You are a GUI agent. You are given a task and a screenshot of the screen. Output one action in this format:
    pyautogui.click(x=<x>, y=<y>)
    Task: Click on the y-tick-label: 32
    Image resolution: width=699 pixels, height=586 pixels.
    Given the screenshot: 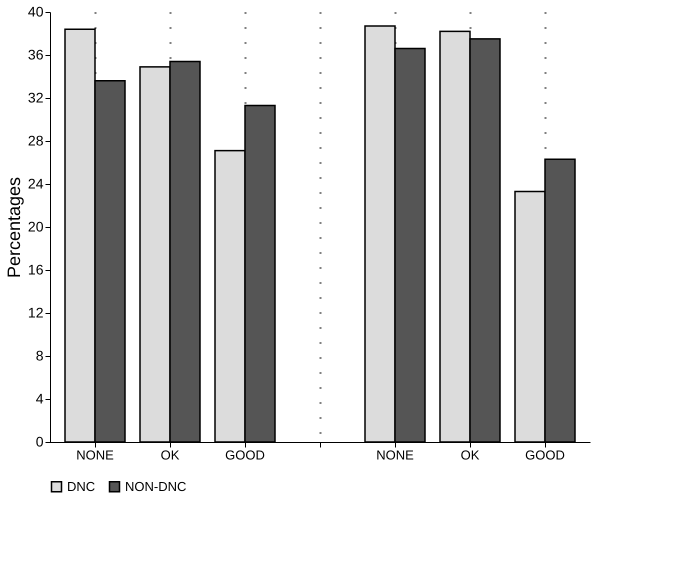 What is the action you would take?
    pyautogui.click(x=36, y=98)
    